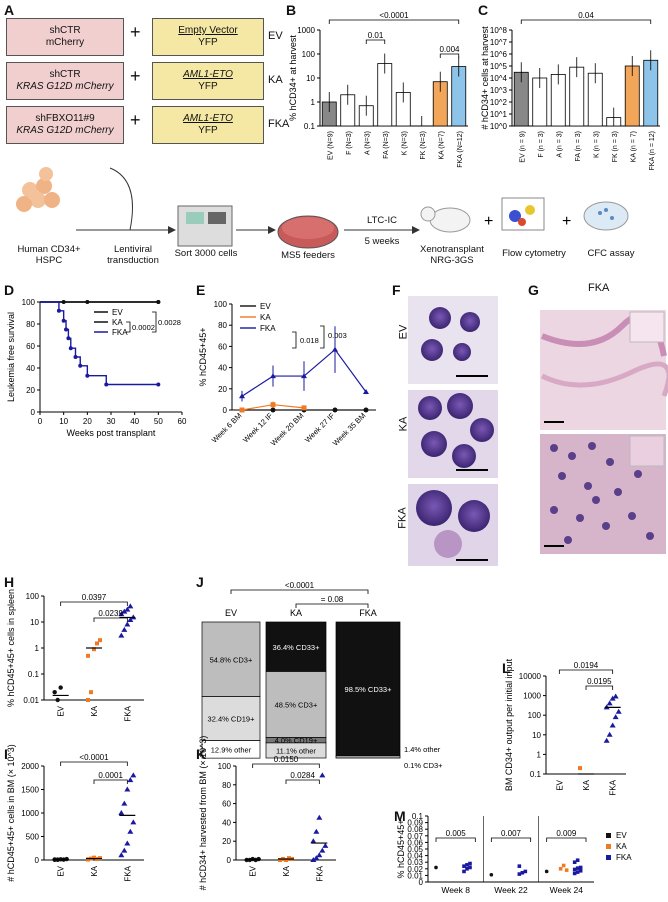  What do you see at coordinates (121, 199) in the screenshot?
I see `lenti-arrow` at bounding box center [121, 199].